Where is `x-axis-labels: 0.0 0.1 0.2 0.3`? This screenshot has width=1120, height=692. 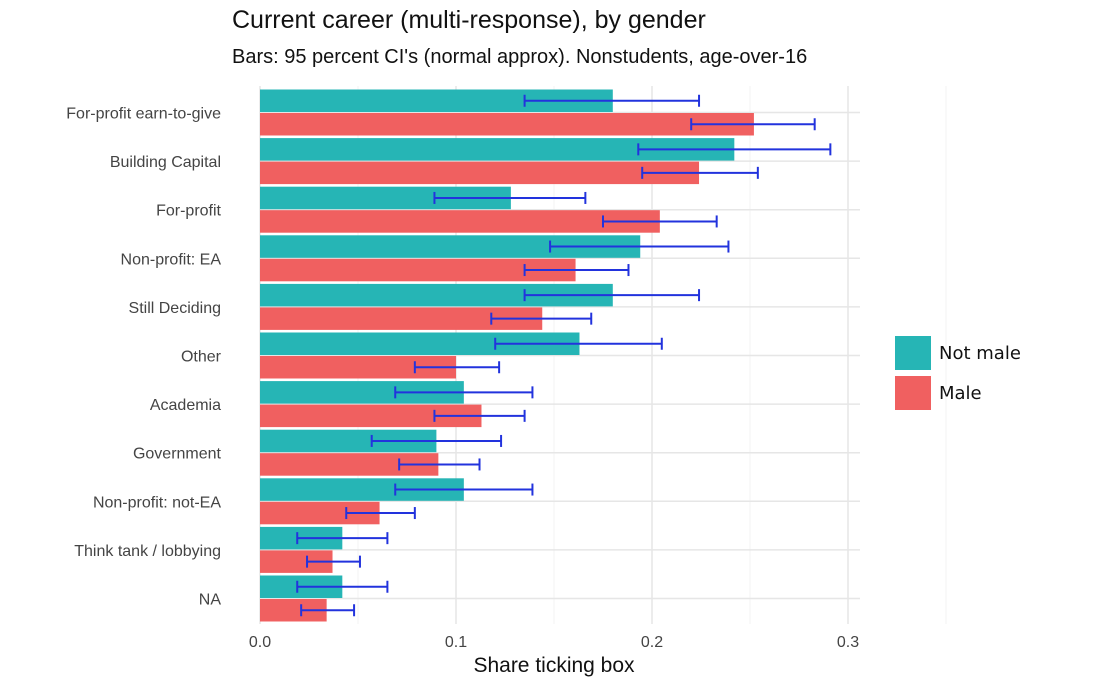
x-axis-labels: 0.0 0.1 0.2 0.3 is located at coordinates (554, 642).